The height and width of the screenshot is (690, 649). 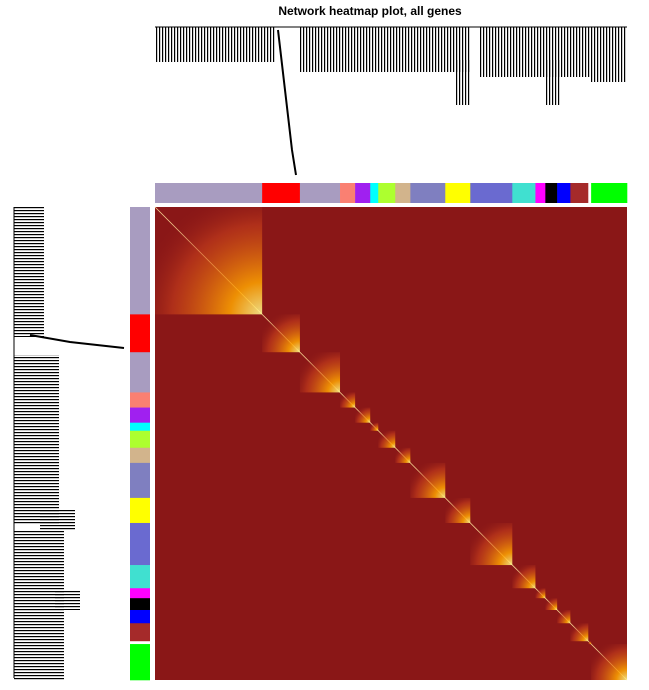 I want to click on left-dendrogram, so click(x=69, y=443).